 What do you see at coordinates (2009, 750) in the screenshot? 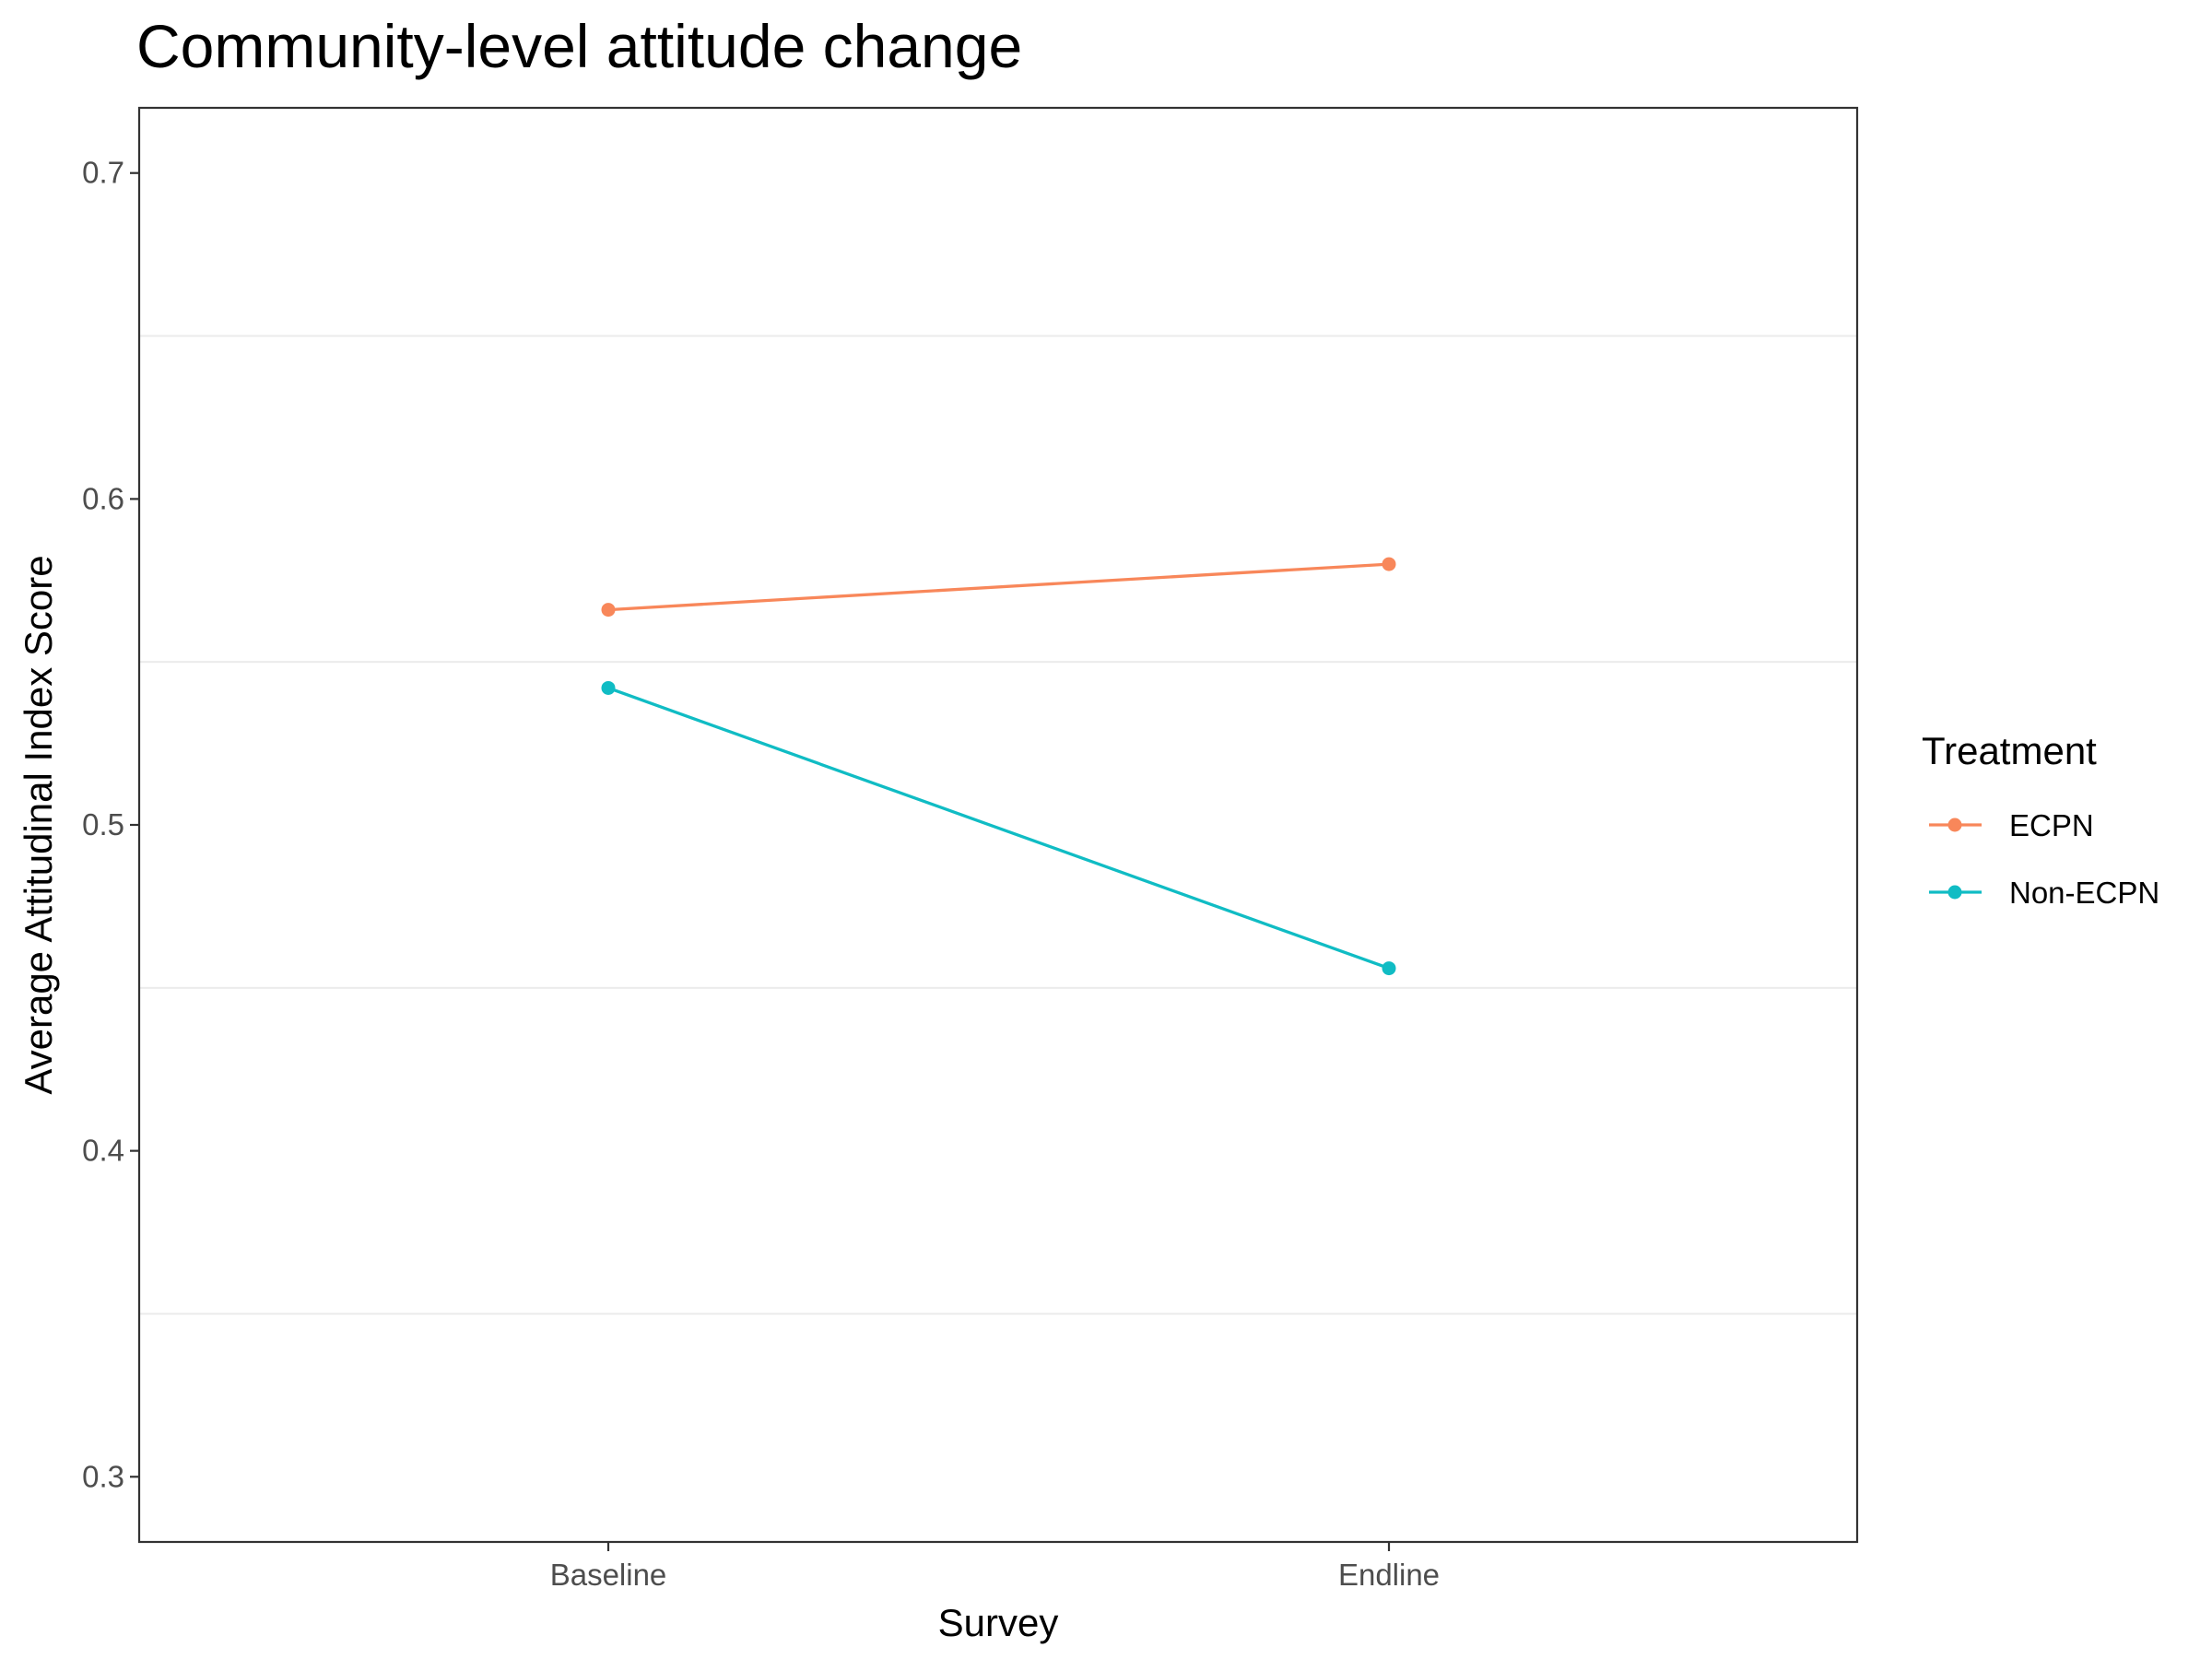
I see `legend-title: Treatment` at bounding box center [2009, 750].